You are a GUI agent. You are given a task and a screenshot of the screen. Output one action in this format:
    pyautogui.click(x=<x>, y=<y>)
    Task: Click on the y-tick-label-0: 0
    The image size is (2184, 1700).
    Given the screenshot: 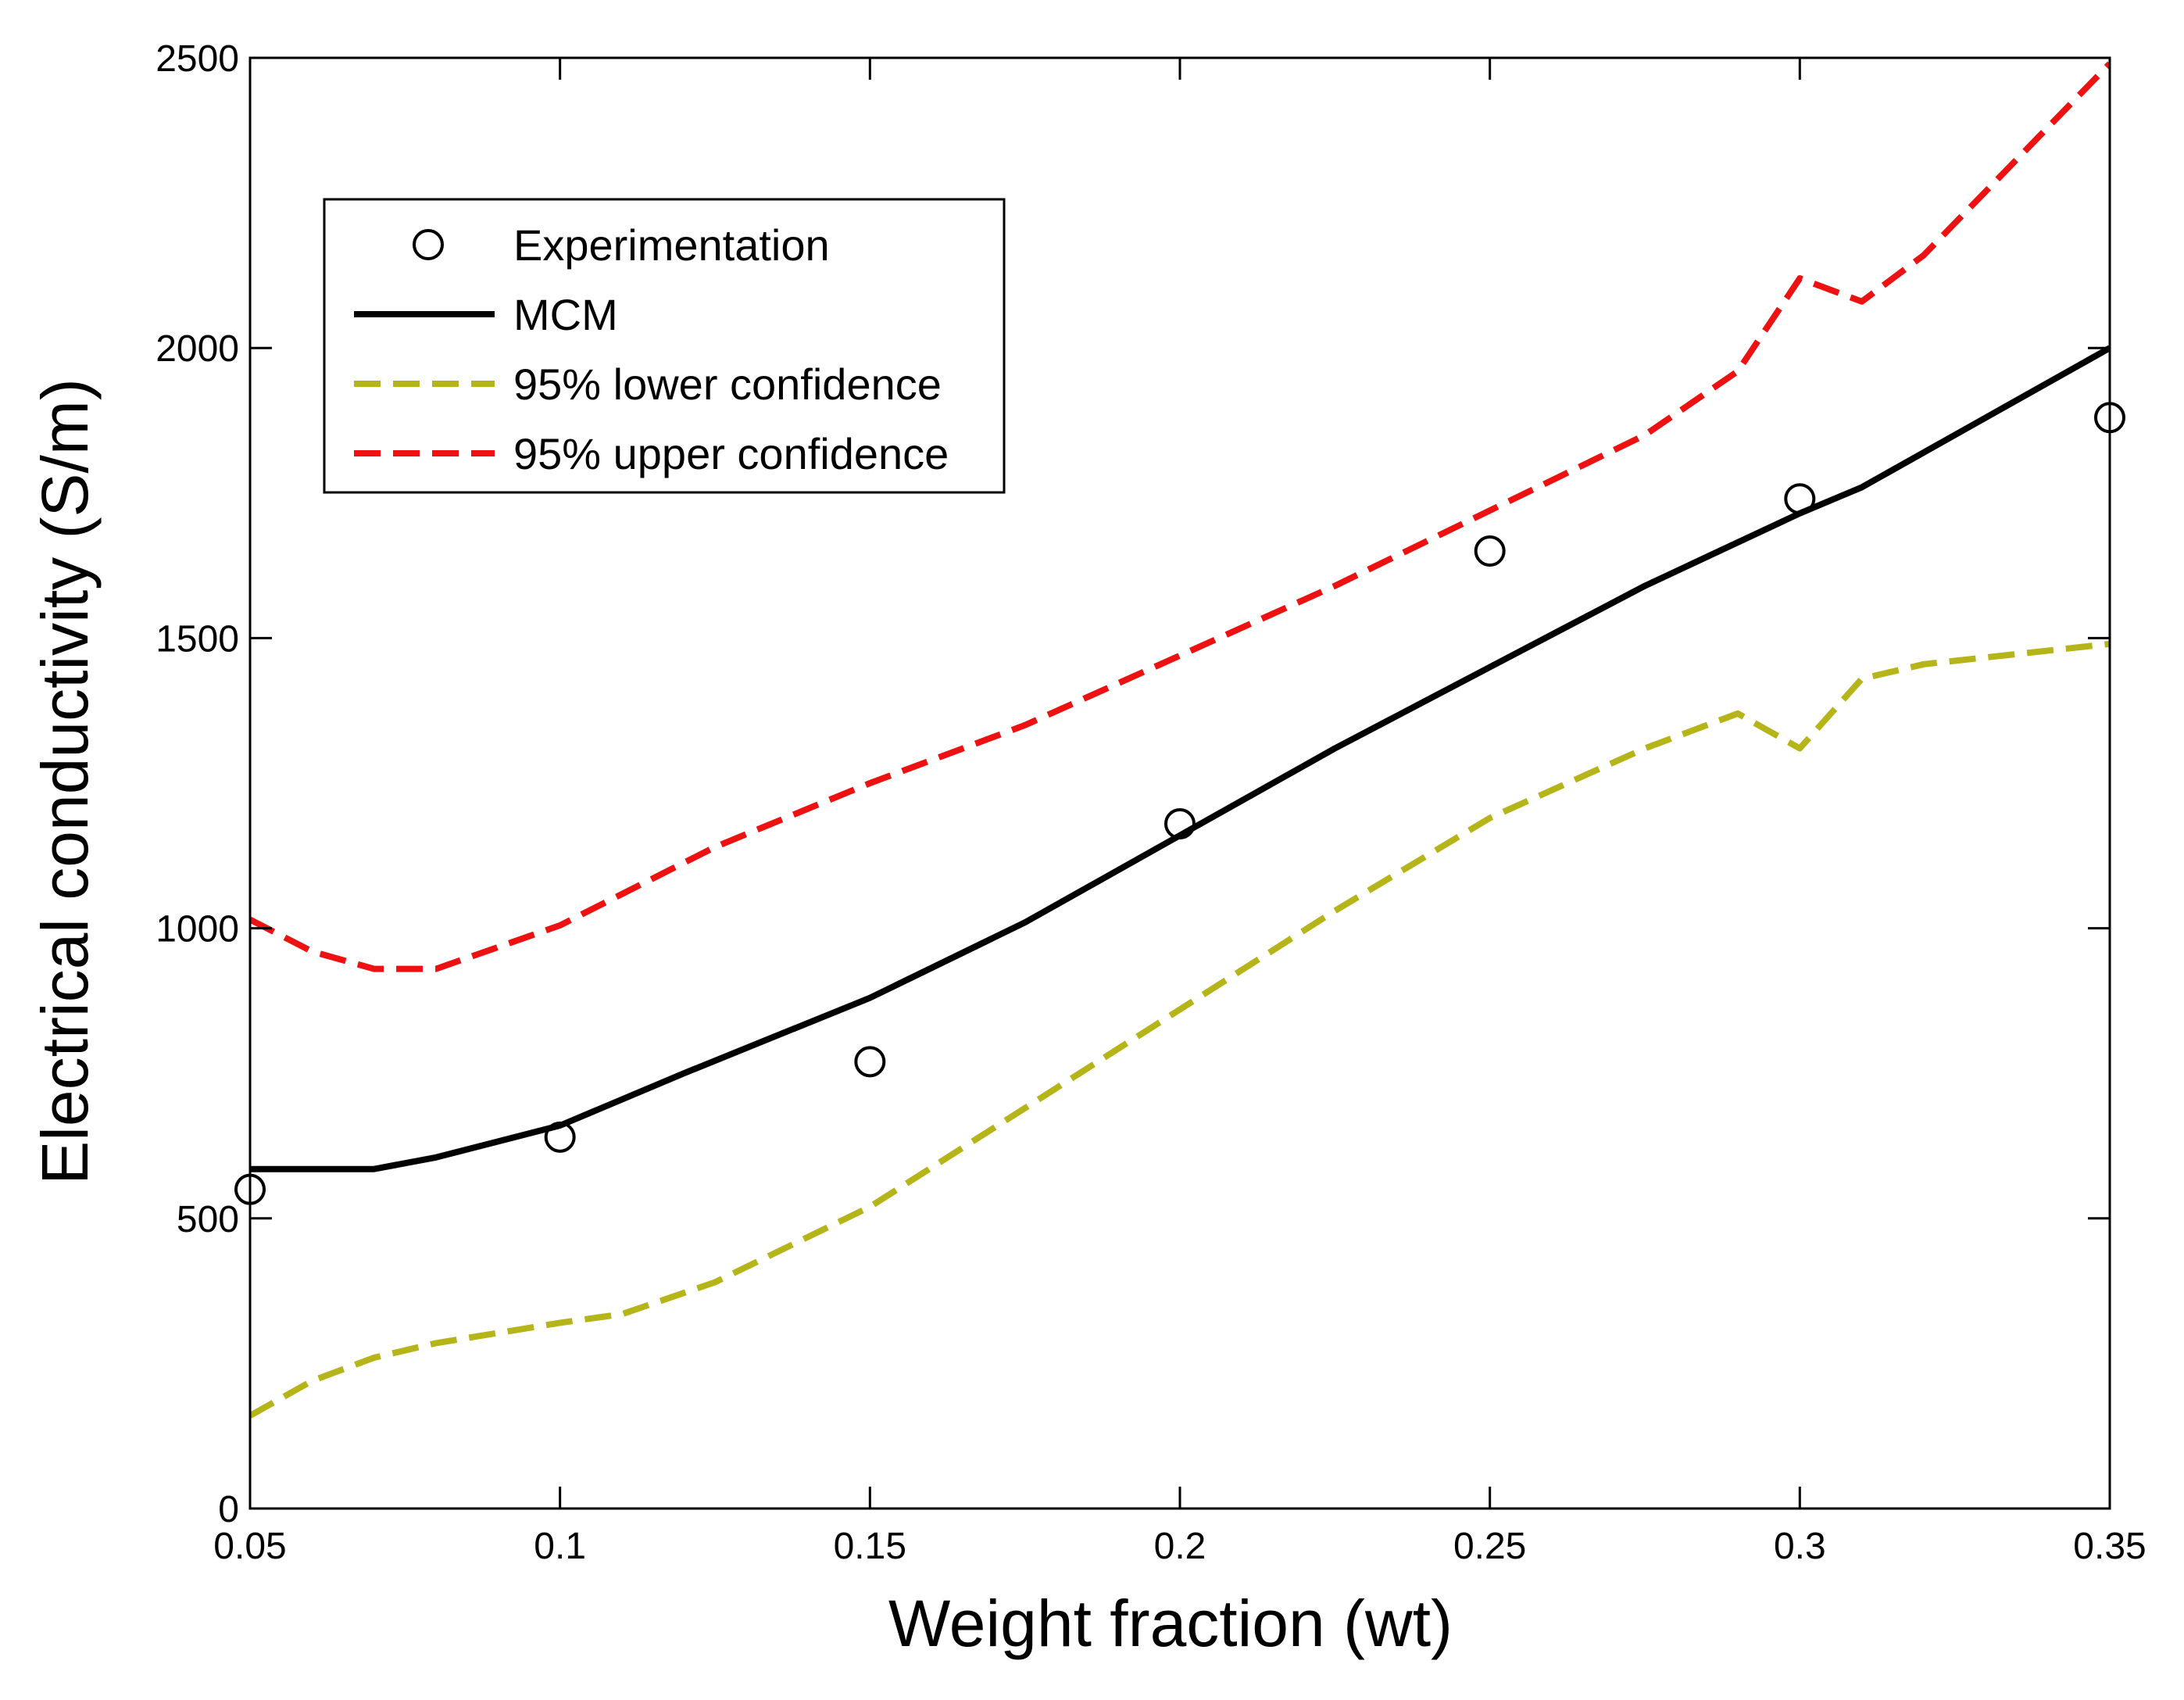 What is the action you would take?
    pyautogui.click(x=228, y=1509)
    